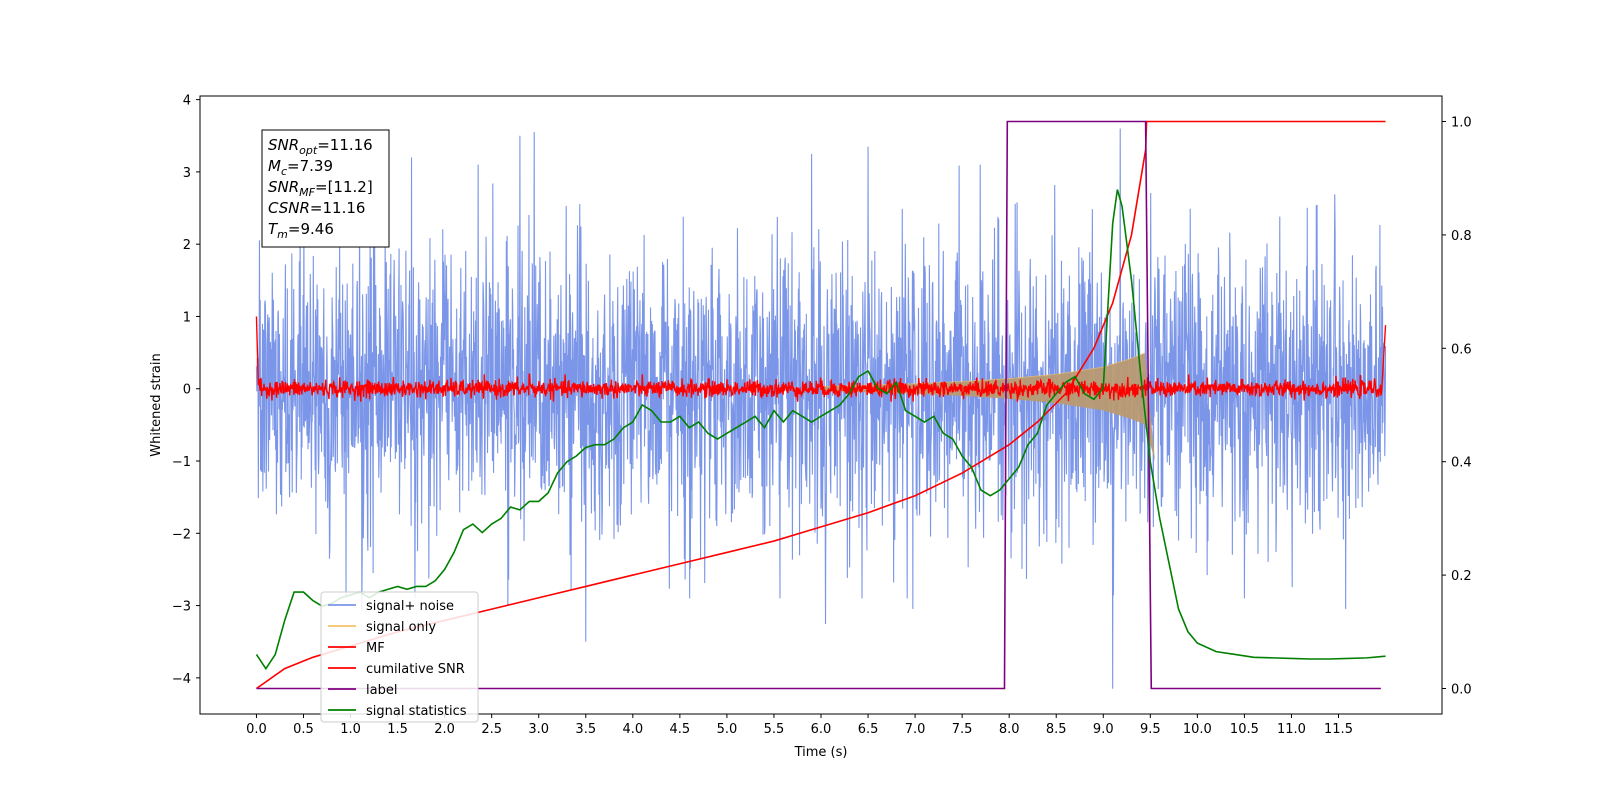  Describe the element at coordinates (187, 245) in the screenshot. I see `y-tick-label: 2` at that location.